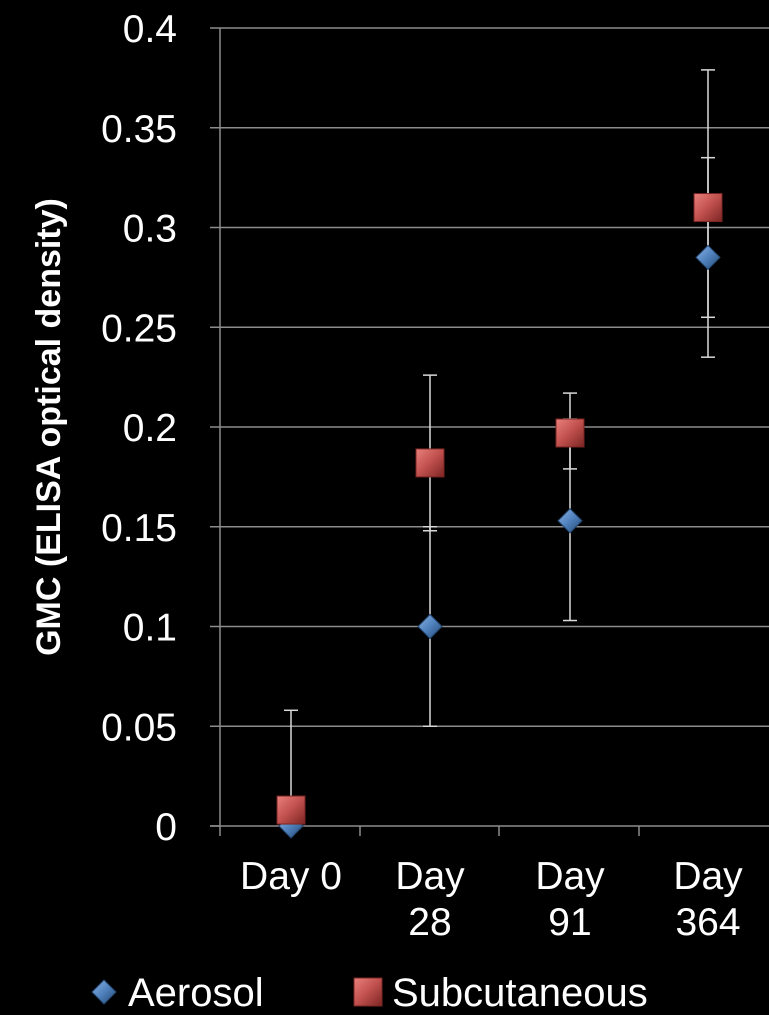 The width and height of the screenshot is (769, 1015). What do you see at coordinates (150, 628) in the screenshot?
I see `y-tick-label: 0.1` at bounding box center [150, 628].